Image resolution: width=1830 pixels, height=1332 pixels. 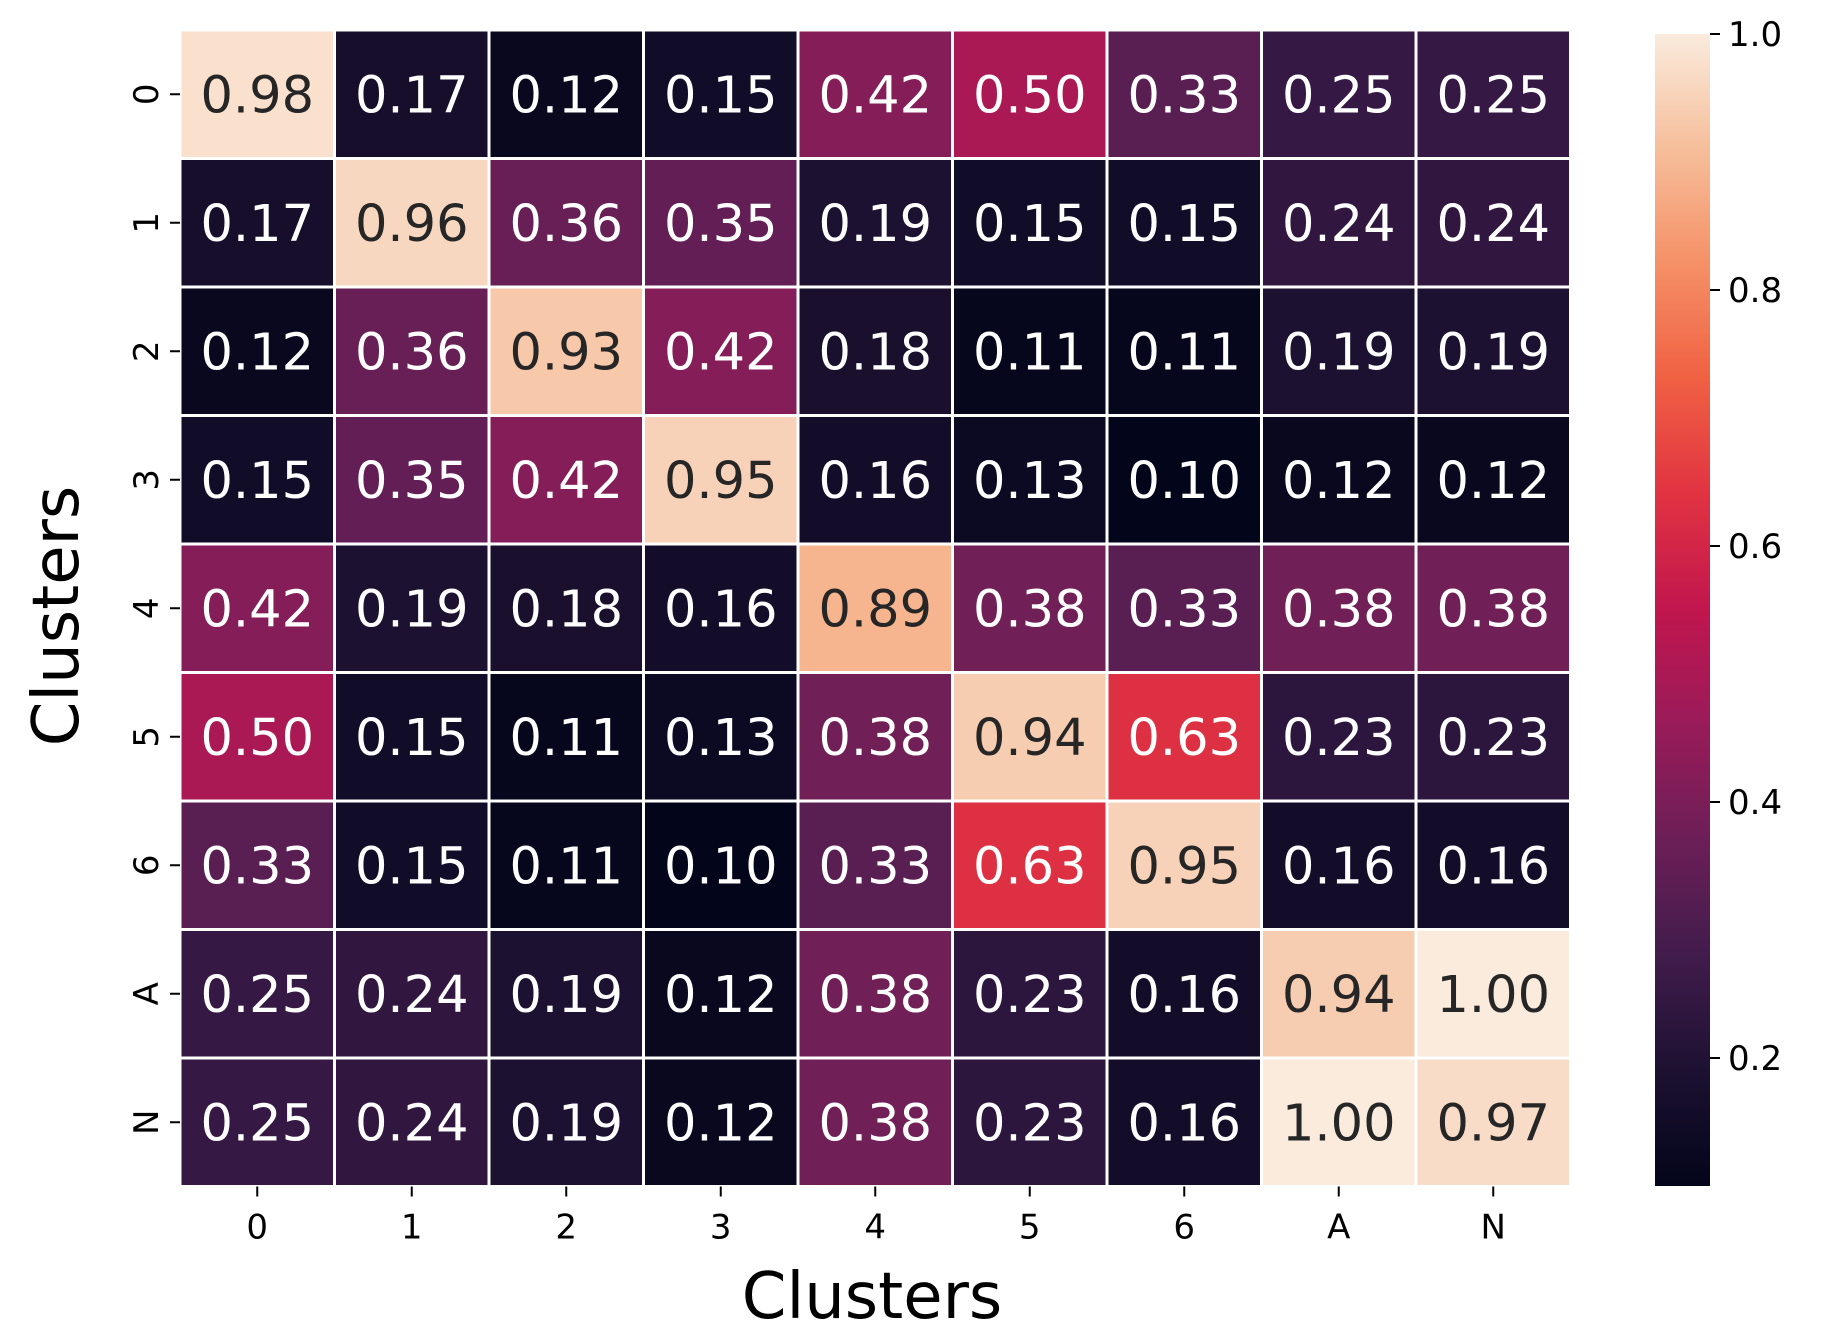 What do you see at coordinates (721, 866) in the screenshot?
I see `cell-value-label: 0.10` at bounding box center [721, 866].